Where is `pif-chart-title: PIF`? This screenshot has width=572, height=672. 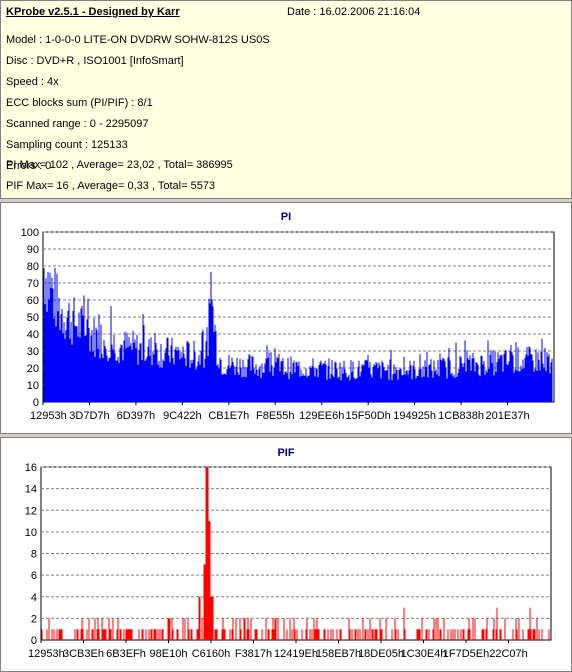
pif-chart-title: PIF is located at coordinates (286, 453).